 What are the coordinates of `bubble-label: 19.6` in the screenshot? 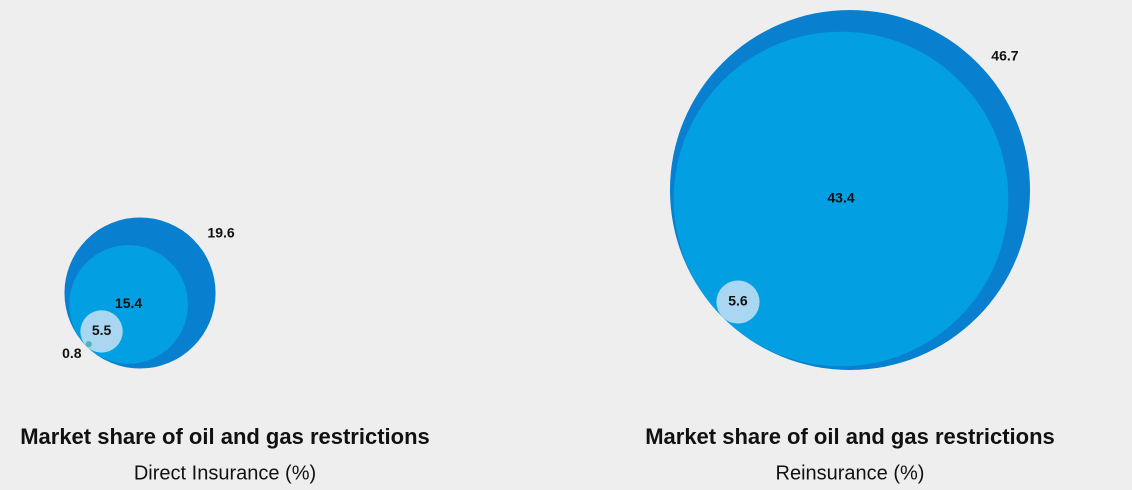 It's located at (220, 232).